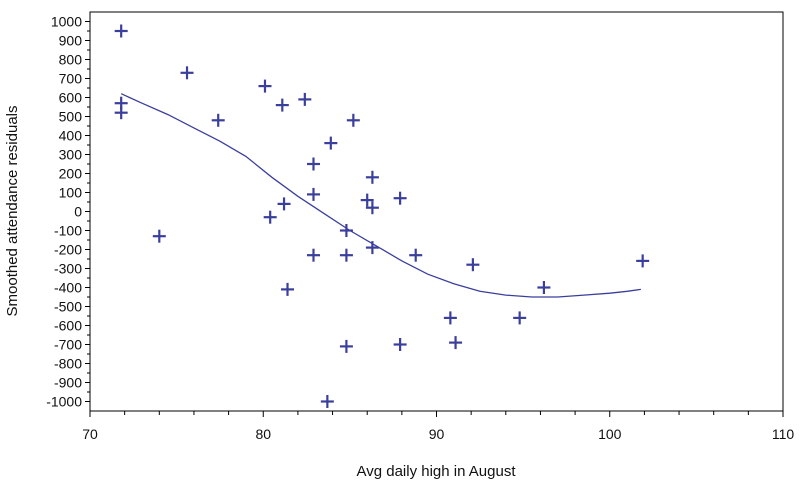 The width and height of the screenshot is (800, 492). Describe the element at coordinates (66, 22) in the screenshot. I see `y-tick-label: 1000` at that location.